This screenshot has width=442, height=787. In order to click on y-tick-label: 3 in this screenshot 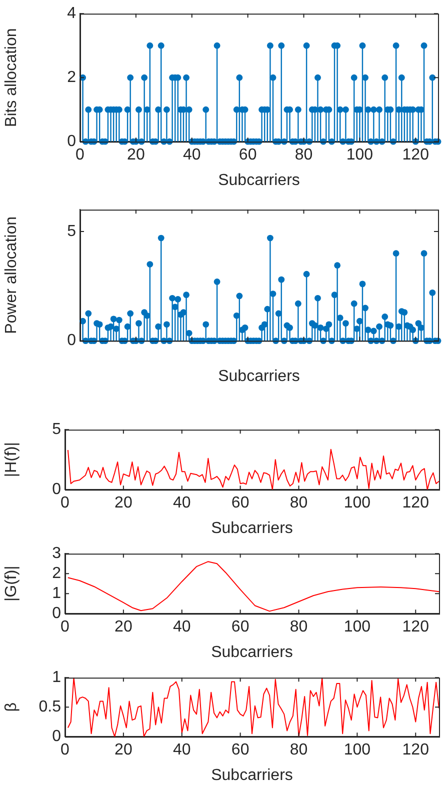, I will do `click(57, 553)`.